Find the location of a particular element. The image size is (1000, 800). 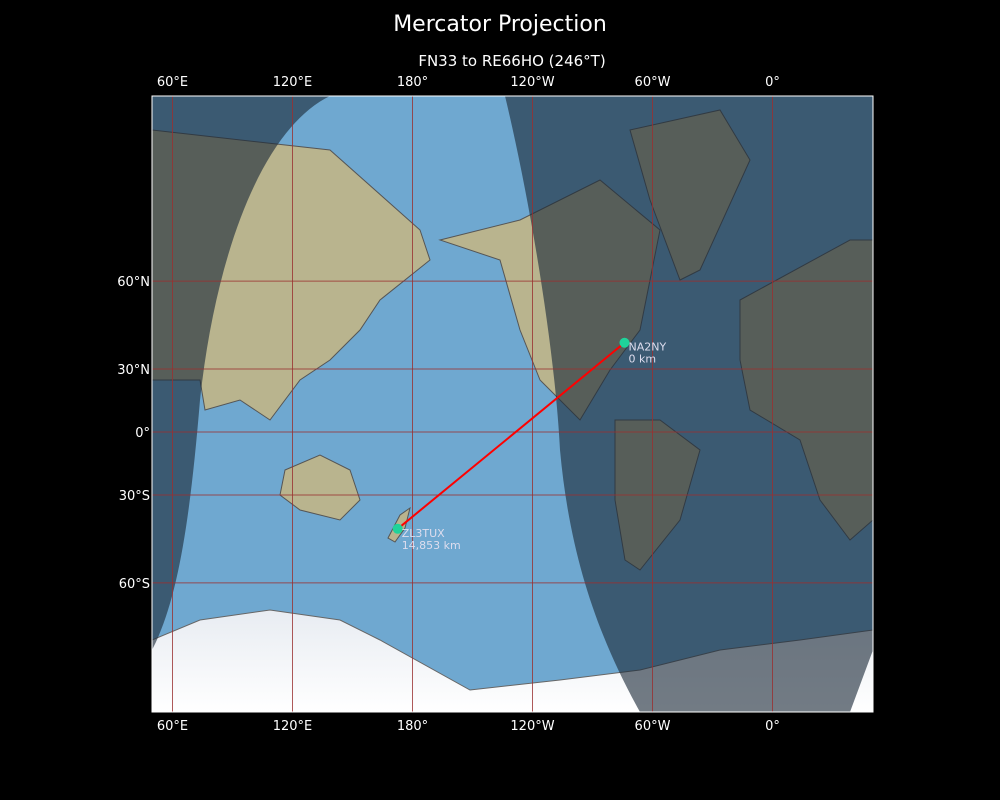

lat-tick-label: 30°N is located at coordinates (133, 370).